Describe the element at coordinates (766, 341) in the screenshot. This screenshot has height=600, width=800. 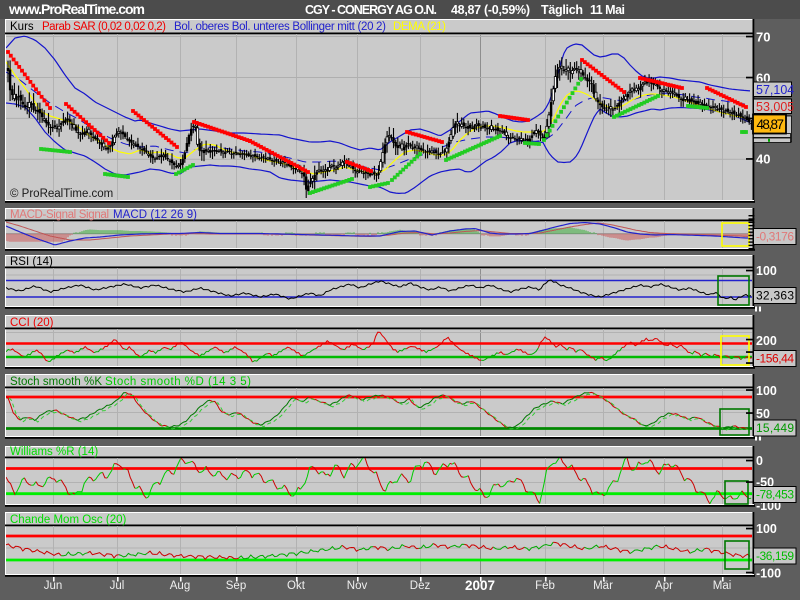
I see `svg-text: 200` at that location.